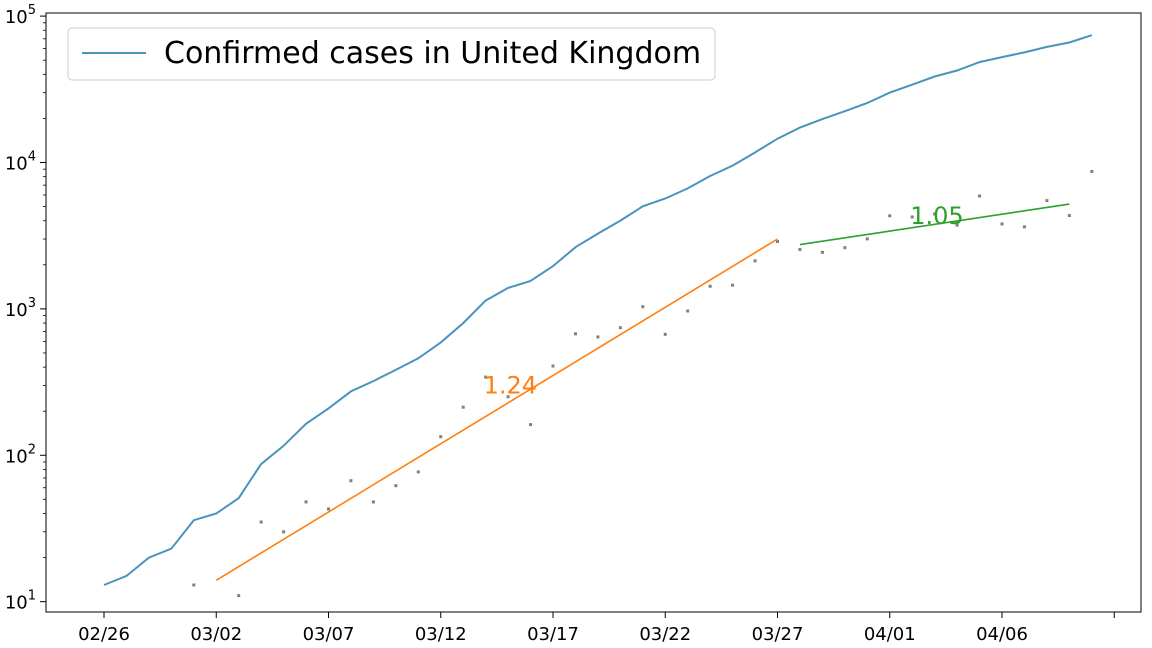 The image size is (1152, 648). Describe the element at coordinates (329, 634) in the screenshot. I see `x-tick-label-2: 03/07` at that location.